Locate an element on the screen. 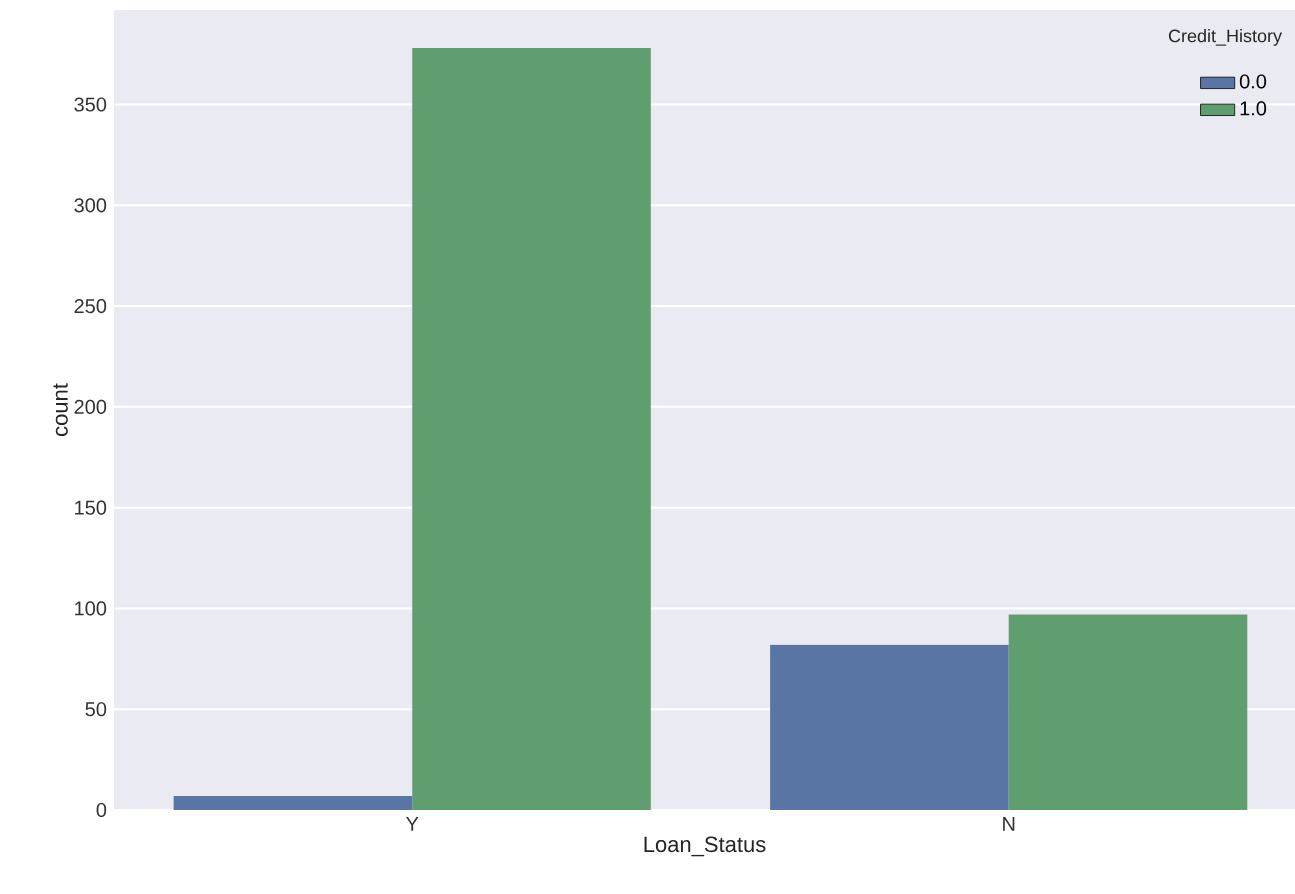 This screenshot has height=894, width=1295. y-tick-label: 300 is located at coordinates (90, 205).